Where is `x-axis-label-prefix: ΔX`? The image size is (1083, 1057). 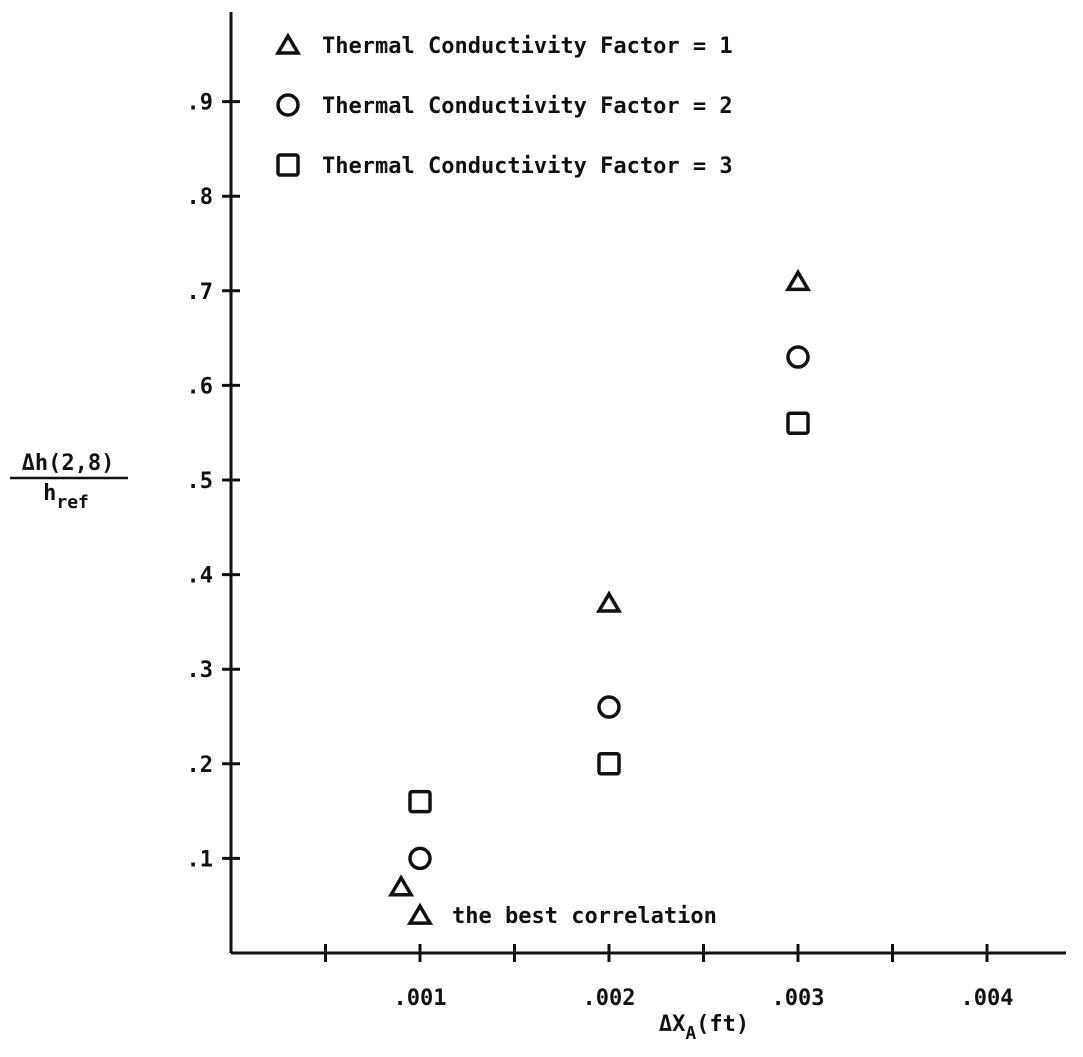 x-axis-label-prefix: ΔX is located at coordinates (672, 1024).